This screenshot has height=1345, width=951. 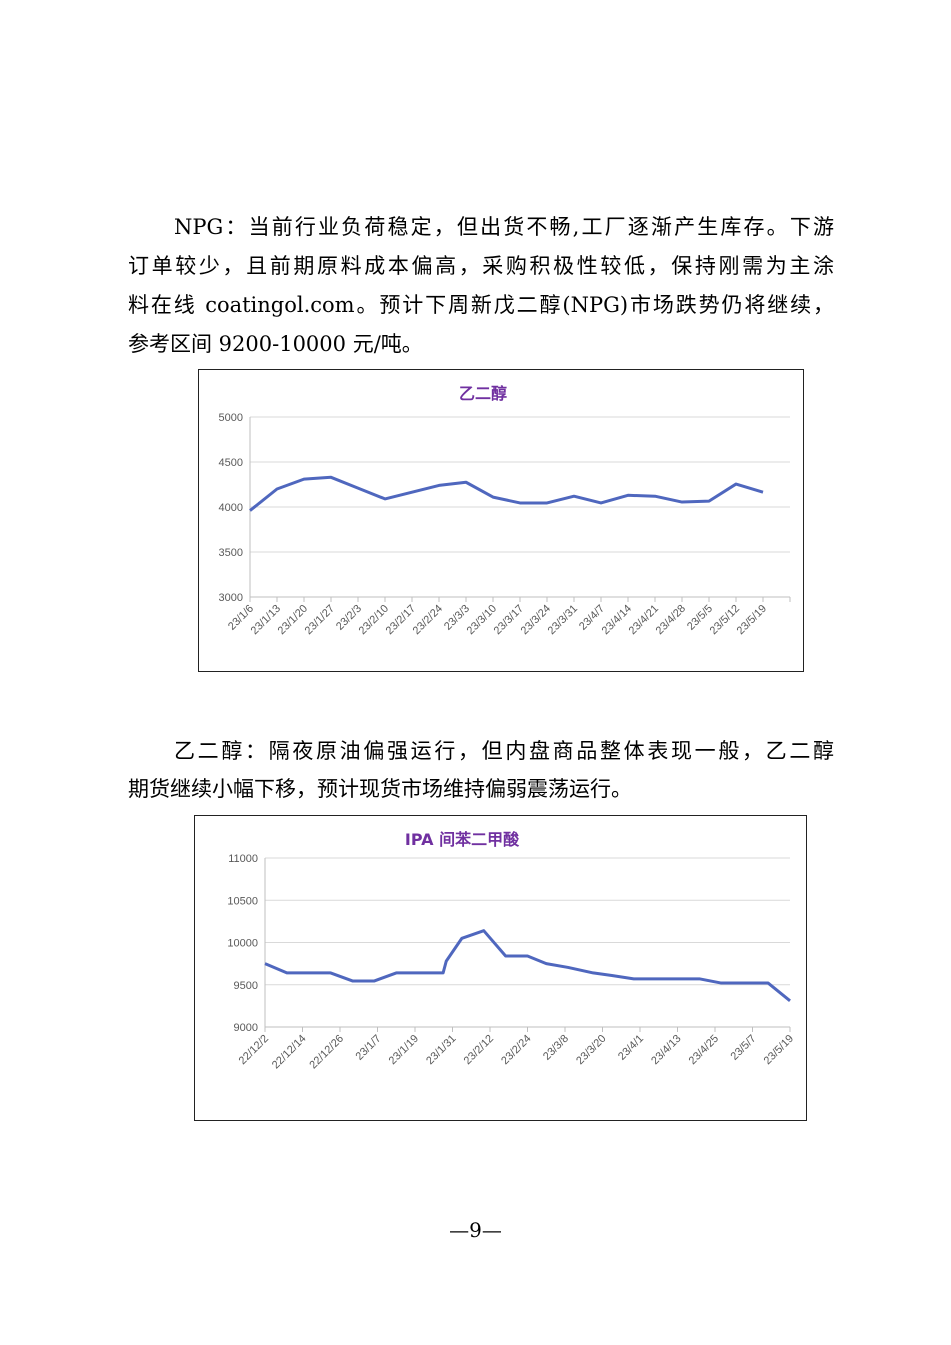 What do you see at coordinates (275, 344) in the screenshot?
I see `npg-paragraph-line: 参考区间 9200-10000 元/吨。` at bounding box center [275, 344].